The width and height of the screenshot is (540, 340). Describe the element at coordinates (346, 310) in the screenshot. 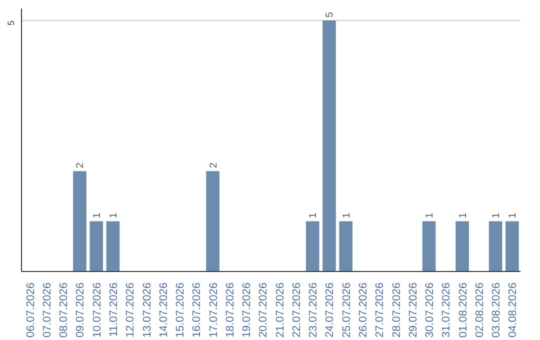

I see `x-tick-label: 25.07.2026` at that location.